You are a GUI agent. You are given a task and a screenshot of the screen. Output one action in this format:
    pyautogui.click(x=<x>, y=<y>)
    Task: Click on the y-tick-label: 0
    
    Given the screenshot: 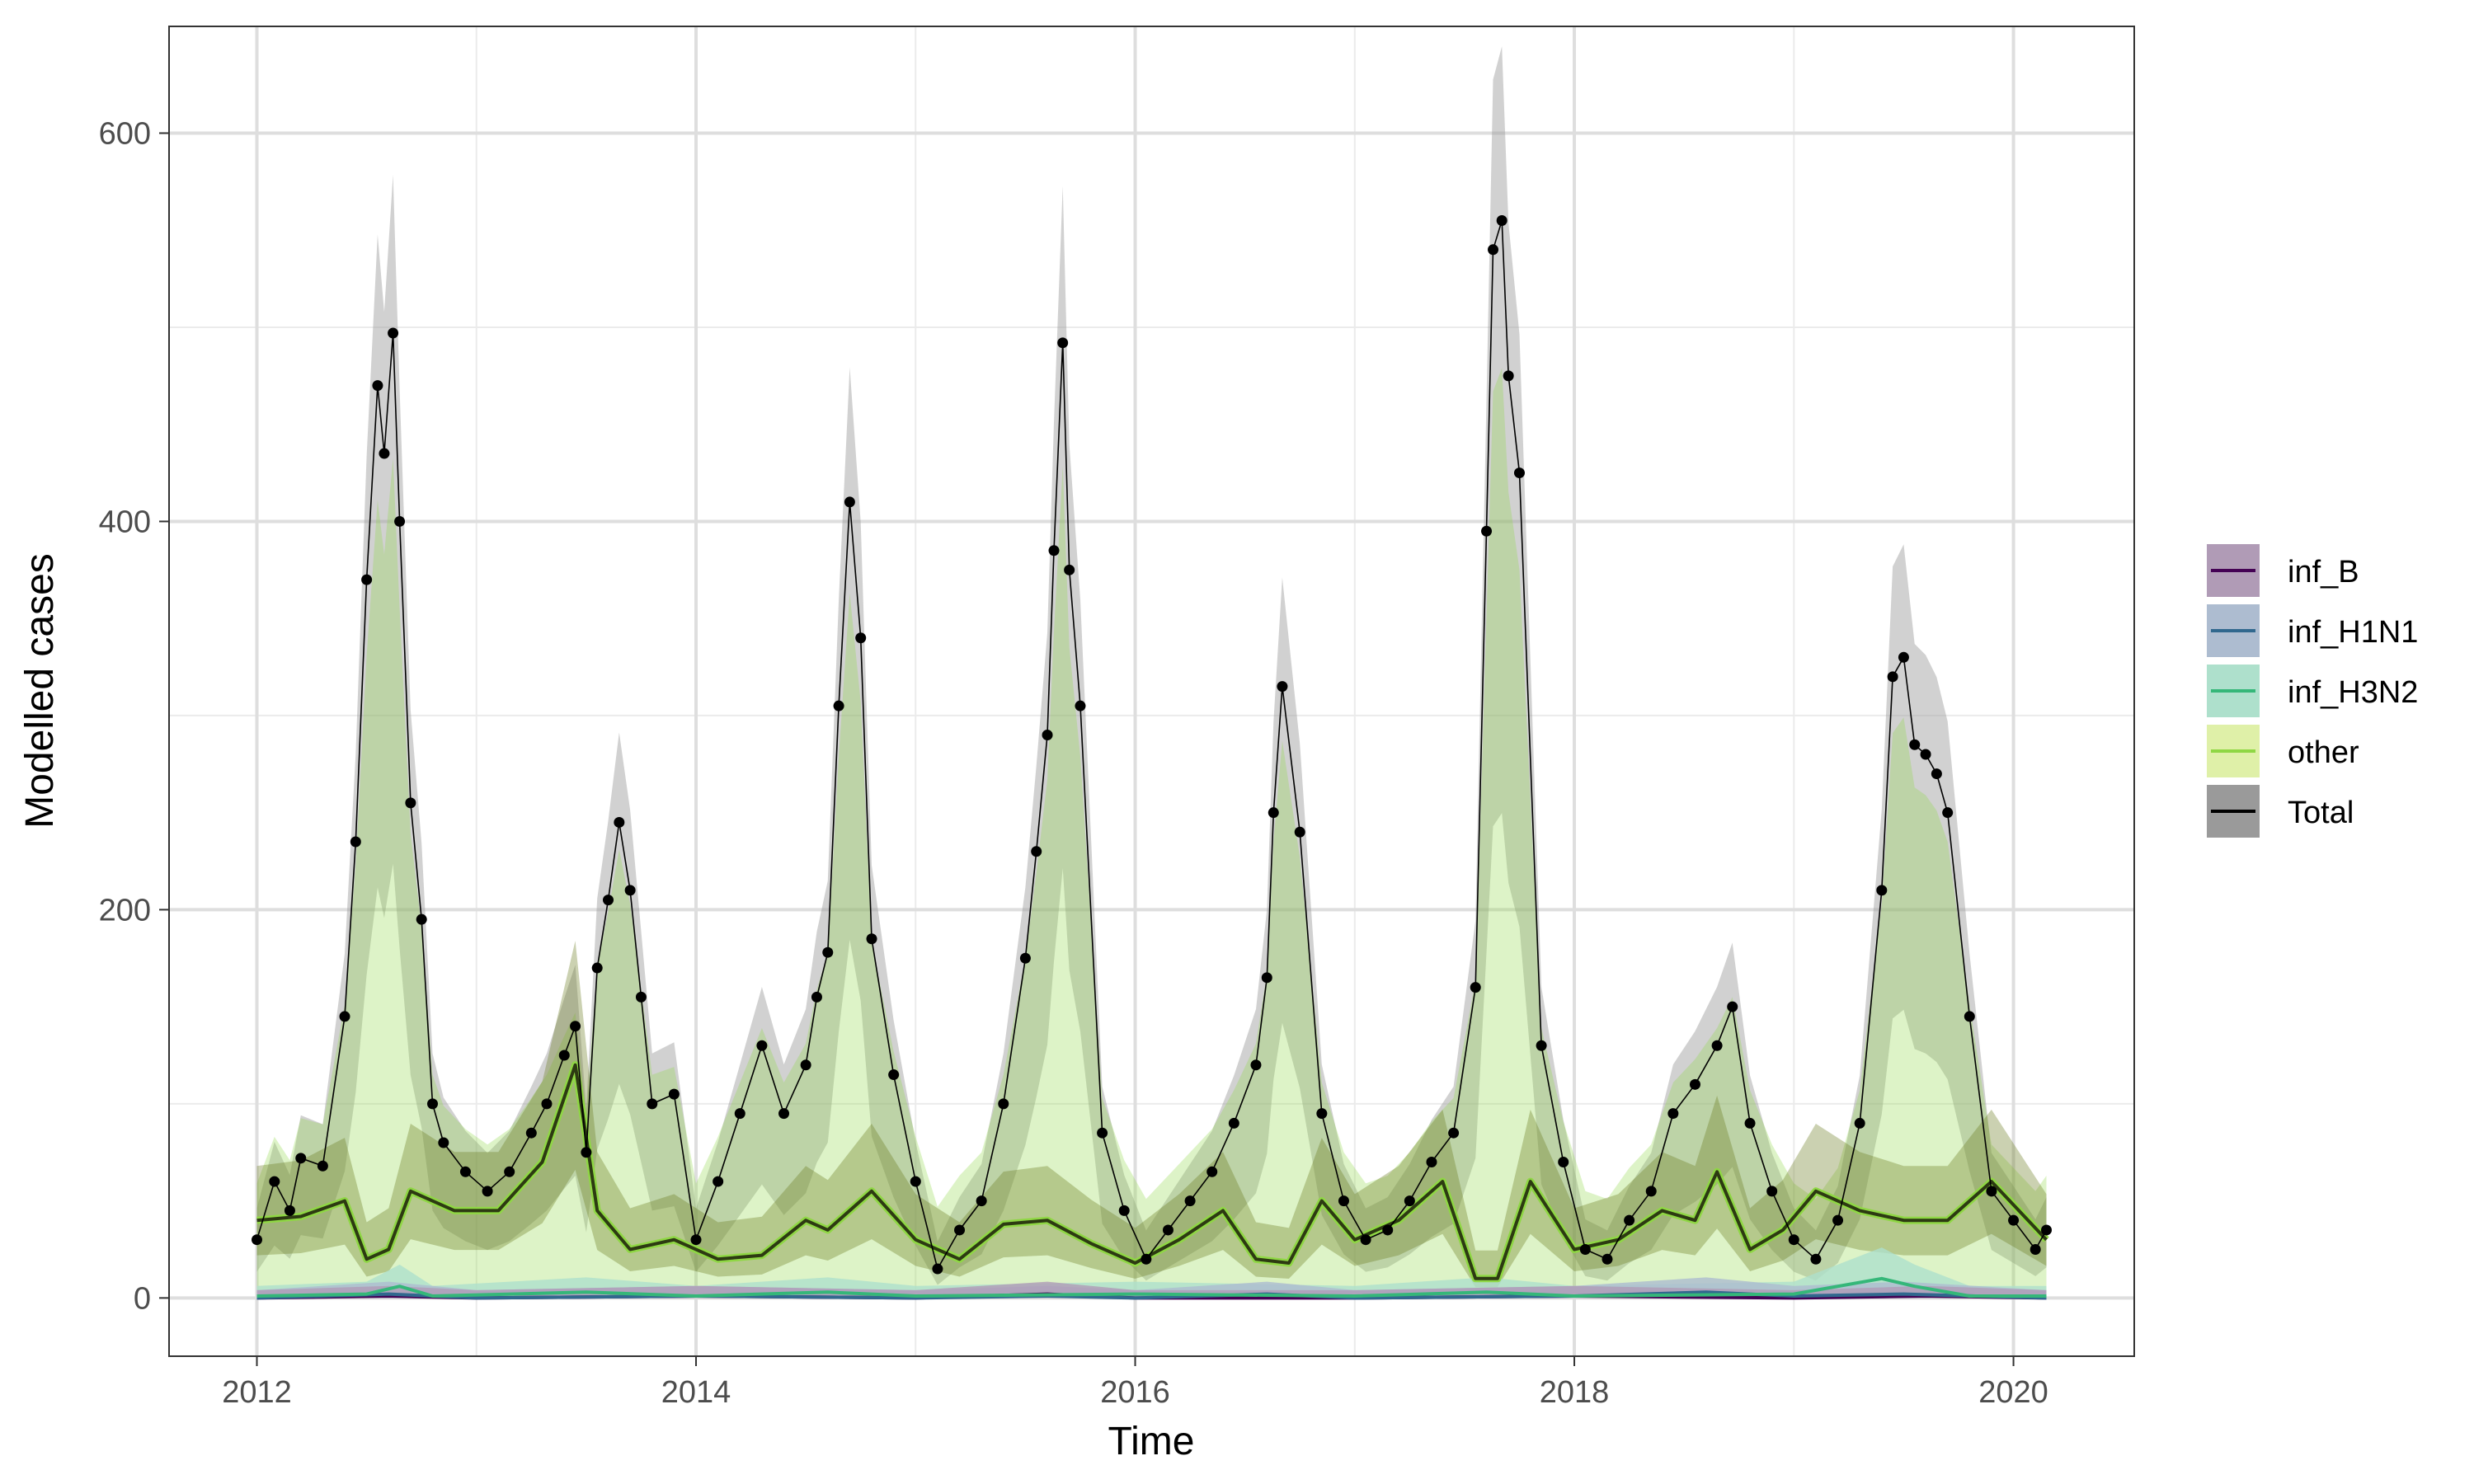 What is the action you would take?
    pyautogui.click(x=142, y=1298)
    